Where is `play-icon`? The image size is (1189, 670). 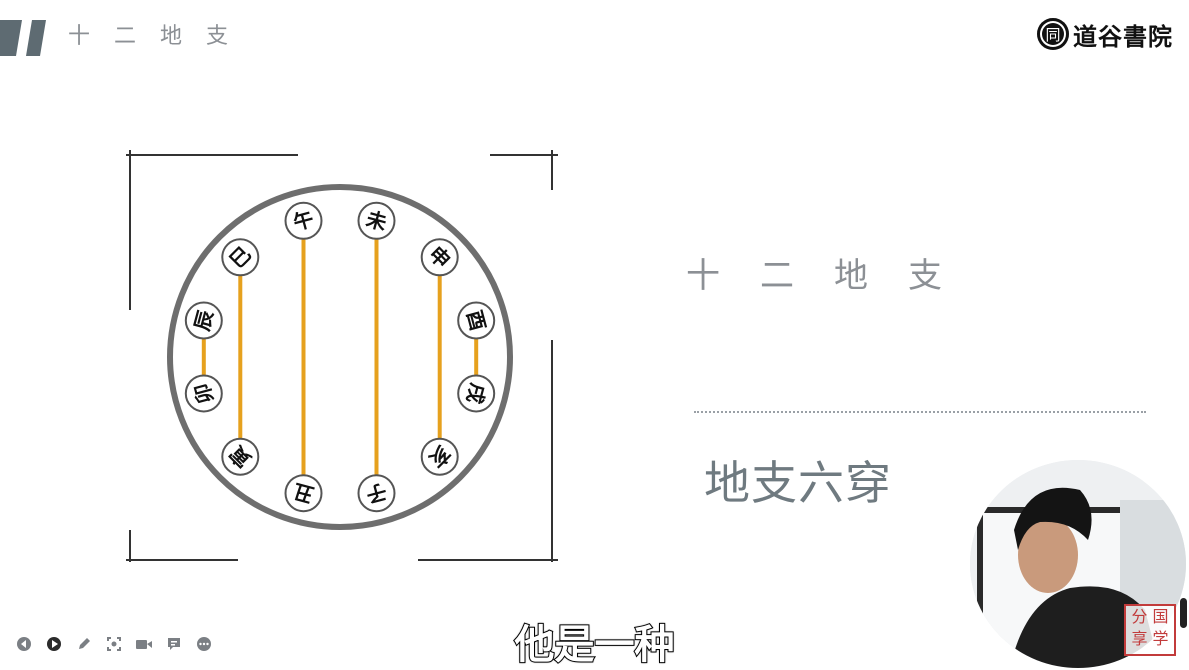
play-icon is located at coordinates (54, 644).